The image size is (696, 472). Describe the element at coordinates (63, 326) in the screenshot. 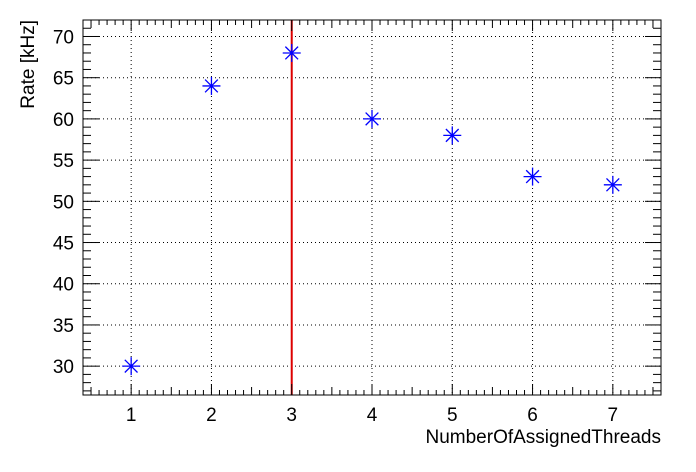

I see `y-tick-label: 35` at that location.